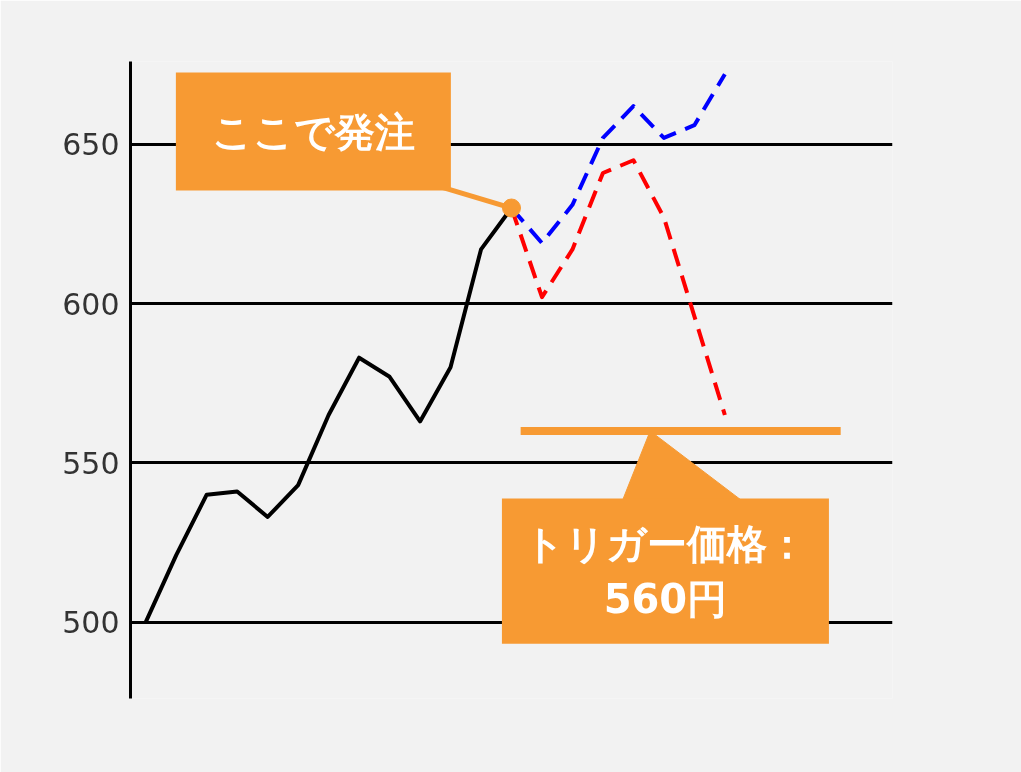 The image size is (1021, 772). Describe the element at coordinates (665, 571) in the screenshot. I see `legend-label: トリガー価格： 560円` at that location.